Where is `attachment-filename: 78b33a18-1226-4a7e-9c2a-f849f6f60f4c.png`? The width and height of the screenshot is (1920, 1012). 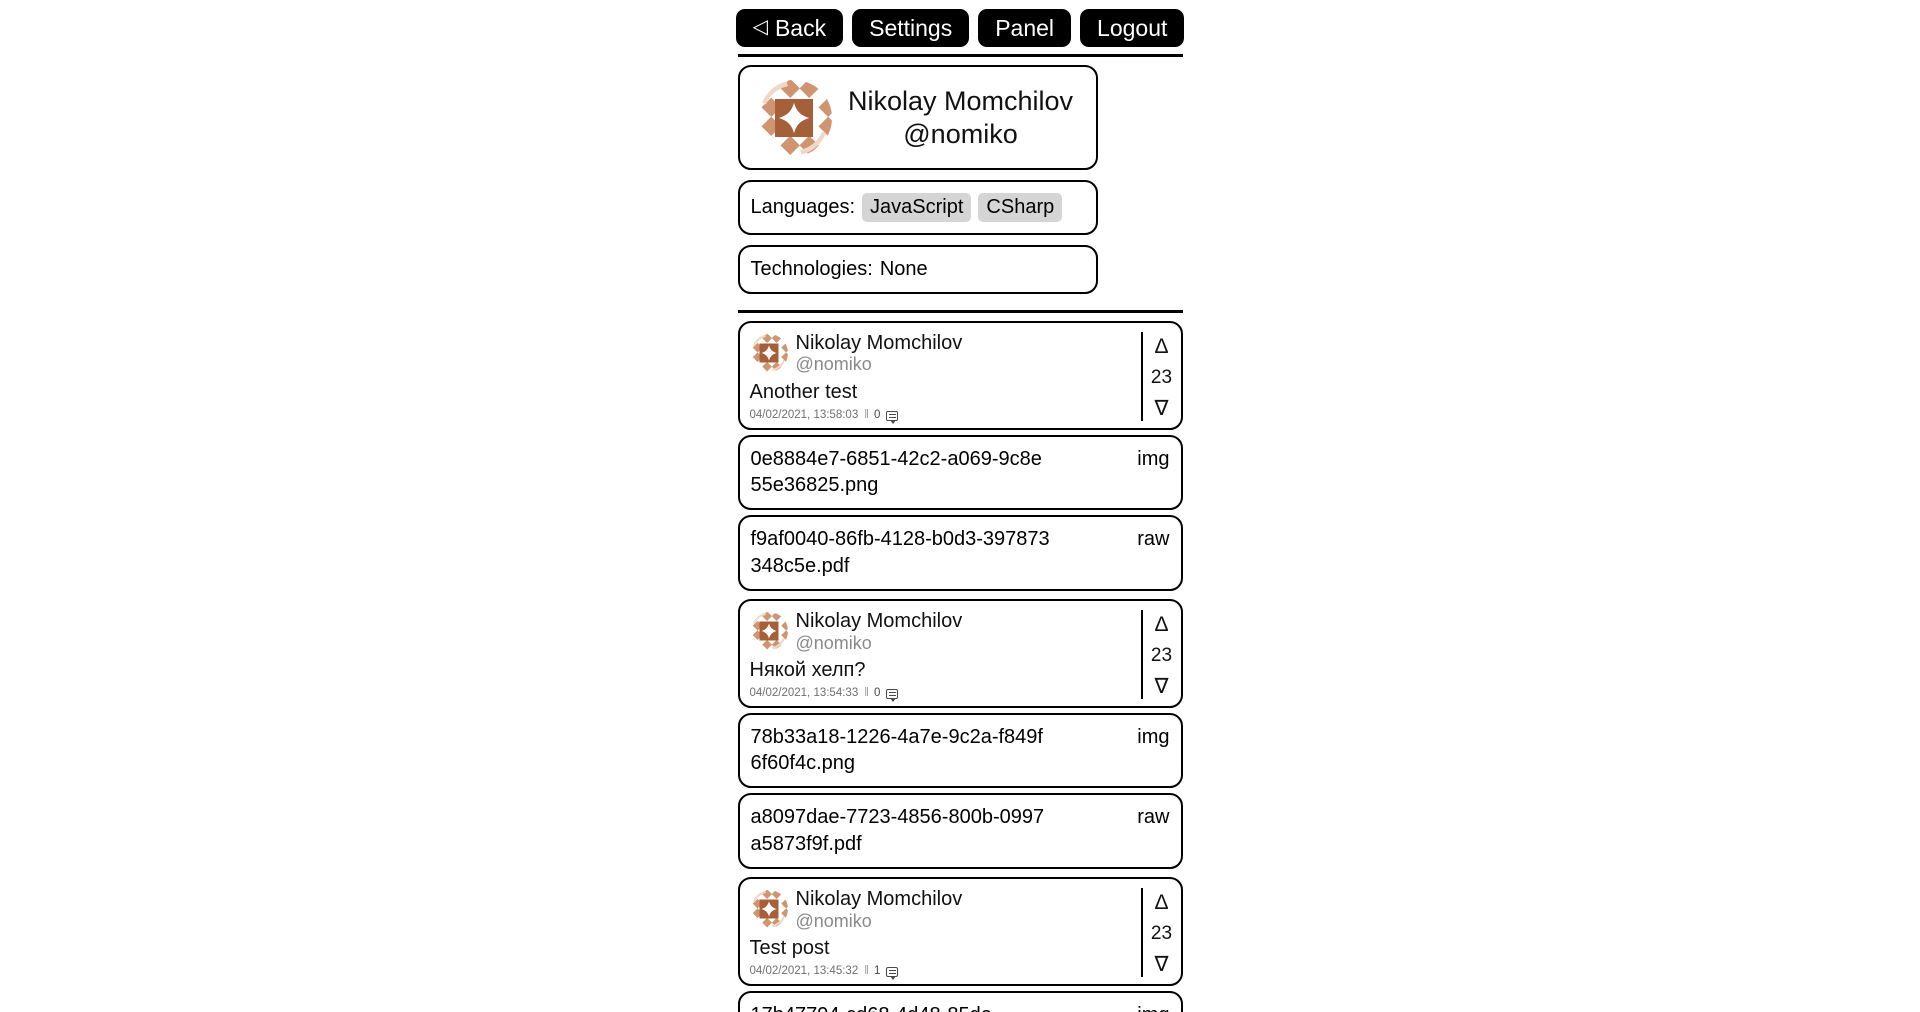
attachment-filename: 78b33a18-1226-4a7e-9c2a-f849f6f60f4c.png is located at coordinates (896, 750).